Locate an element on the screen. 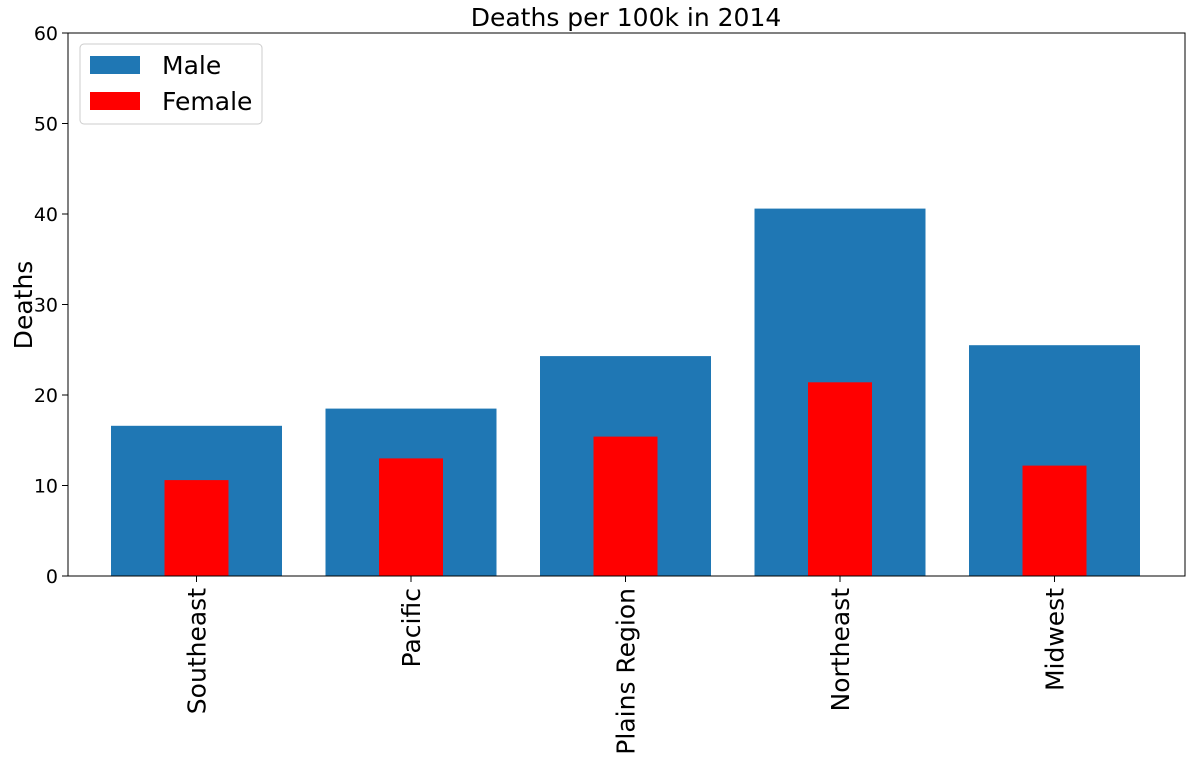 This screenshot has height=758, width=1194. bar-female-northeast is located at coordinates (840, 479).